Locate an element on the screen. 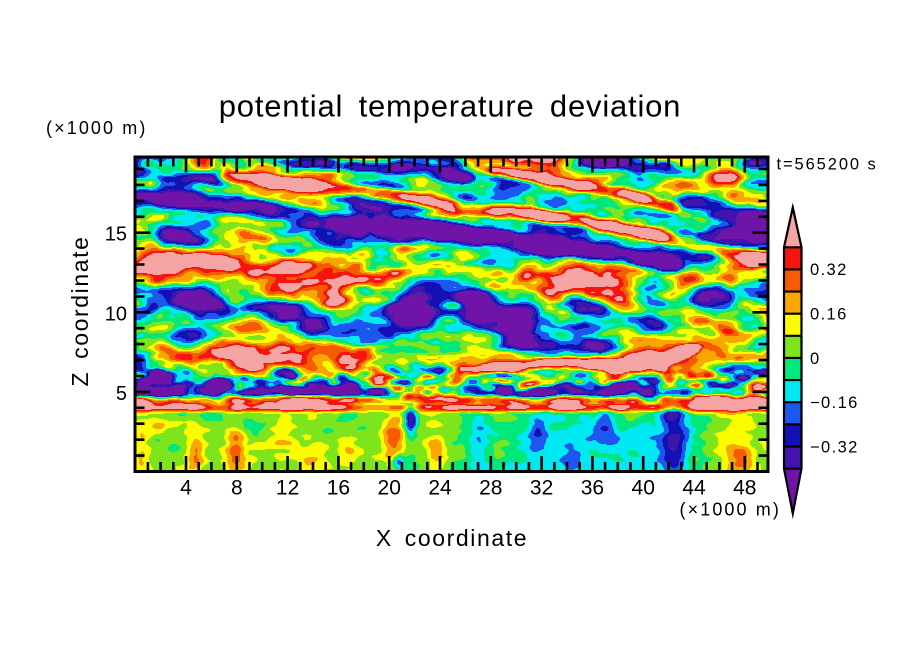 The image size is (904, 659). svg-text: t=565200 s is located at coordinates (827, 165).